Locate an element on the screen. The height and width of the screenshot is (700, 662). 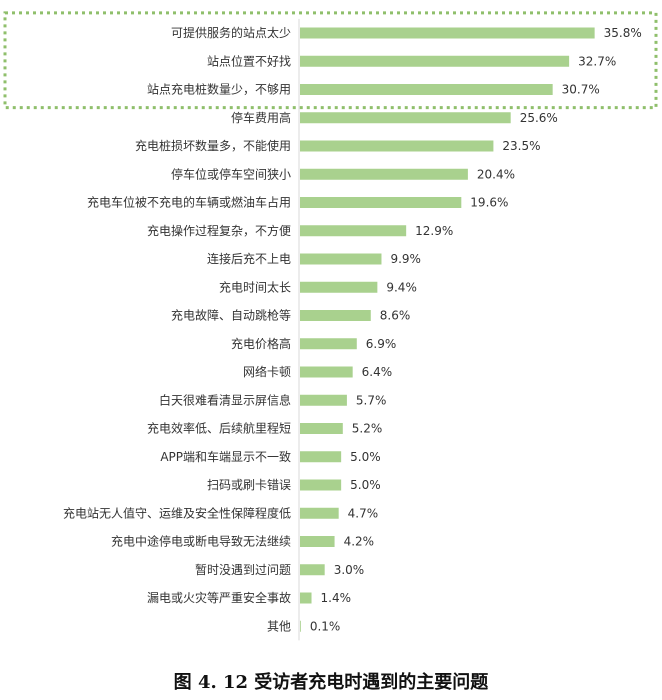
value-label: 20.4% is located at coordinates (496, 174).